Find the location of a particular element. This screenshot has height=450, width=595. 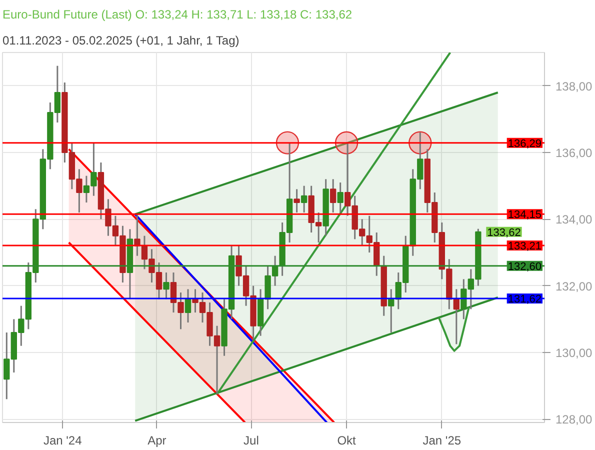

x-tick-label: Jul is located at coordinates (251, 441).